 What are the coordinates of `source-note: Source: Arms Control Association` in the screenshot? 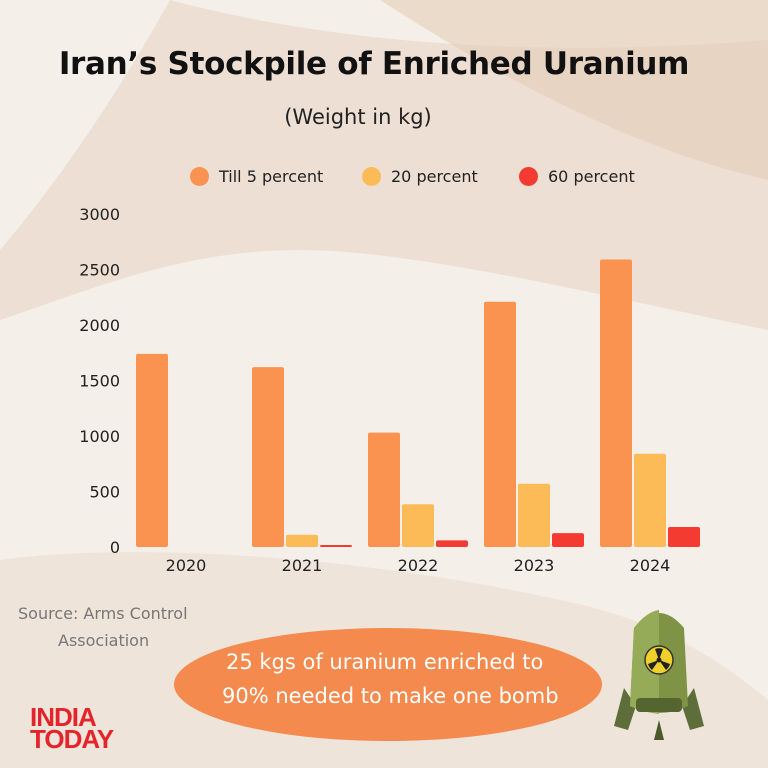 It's located at (118, 627).